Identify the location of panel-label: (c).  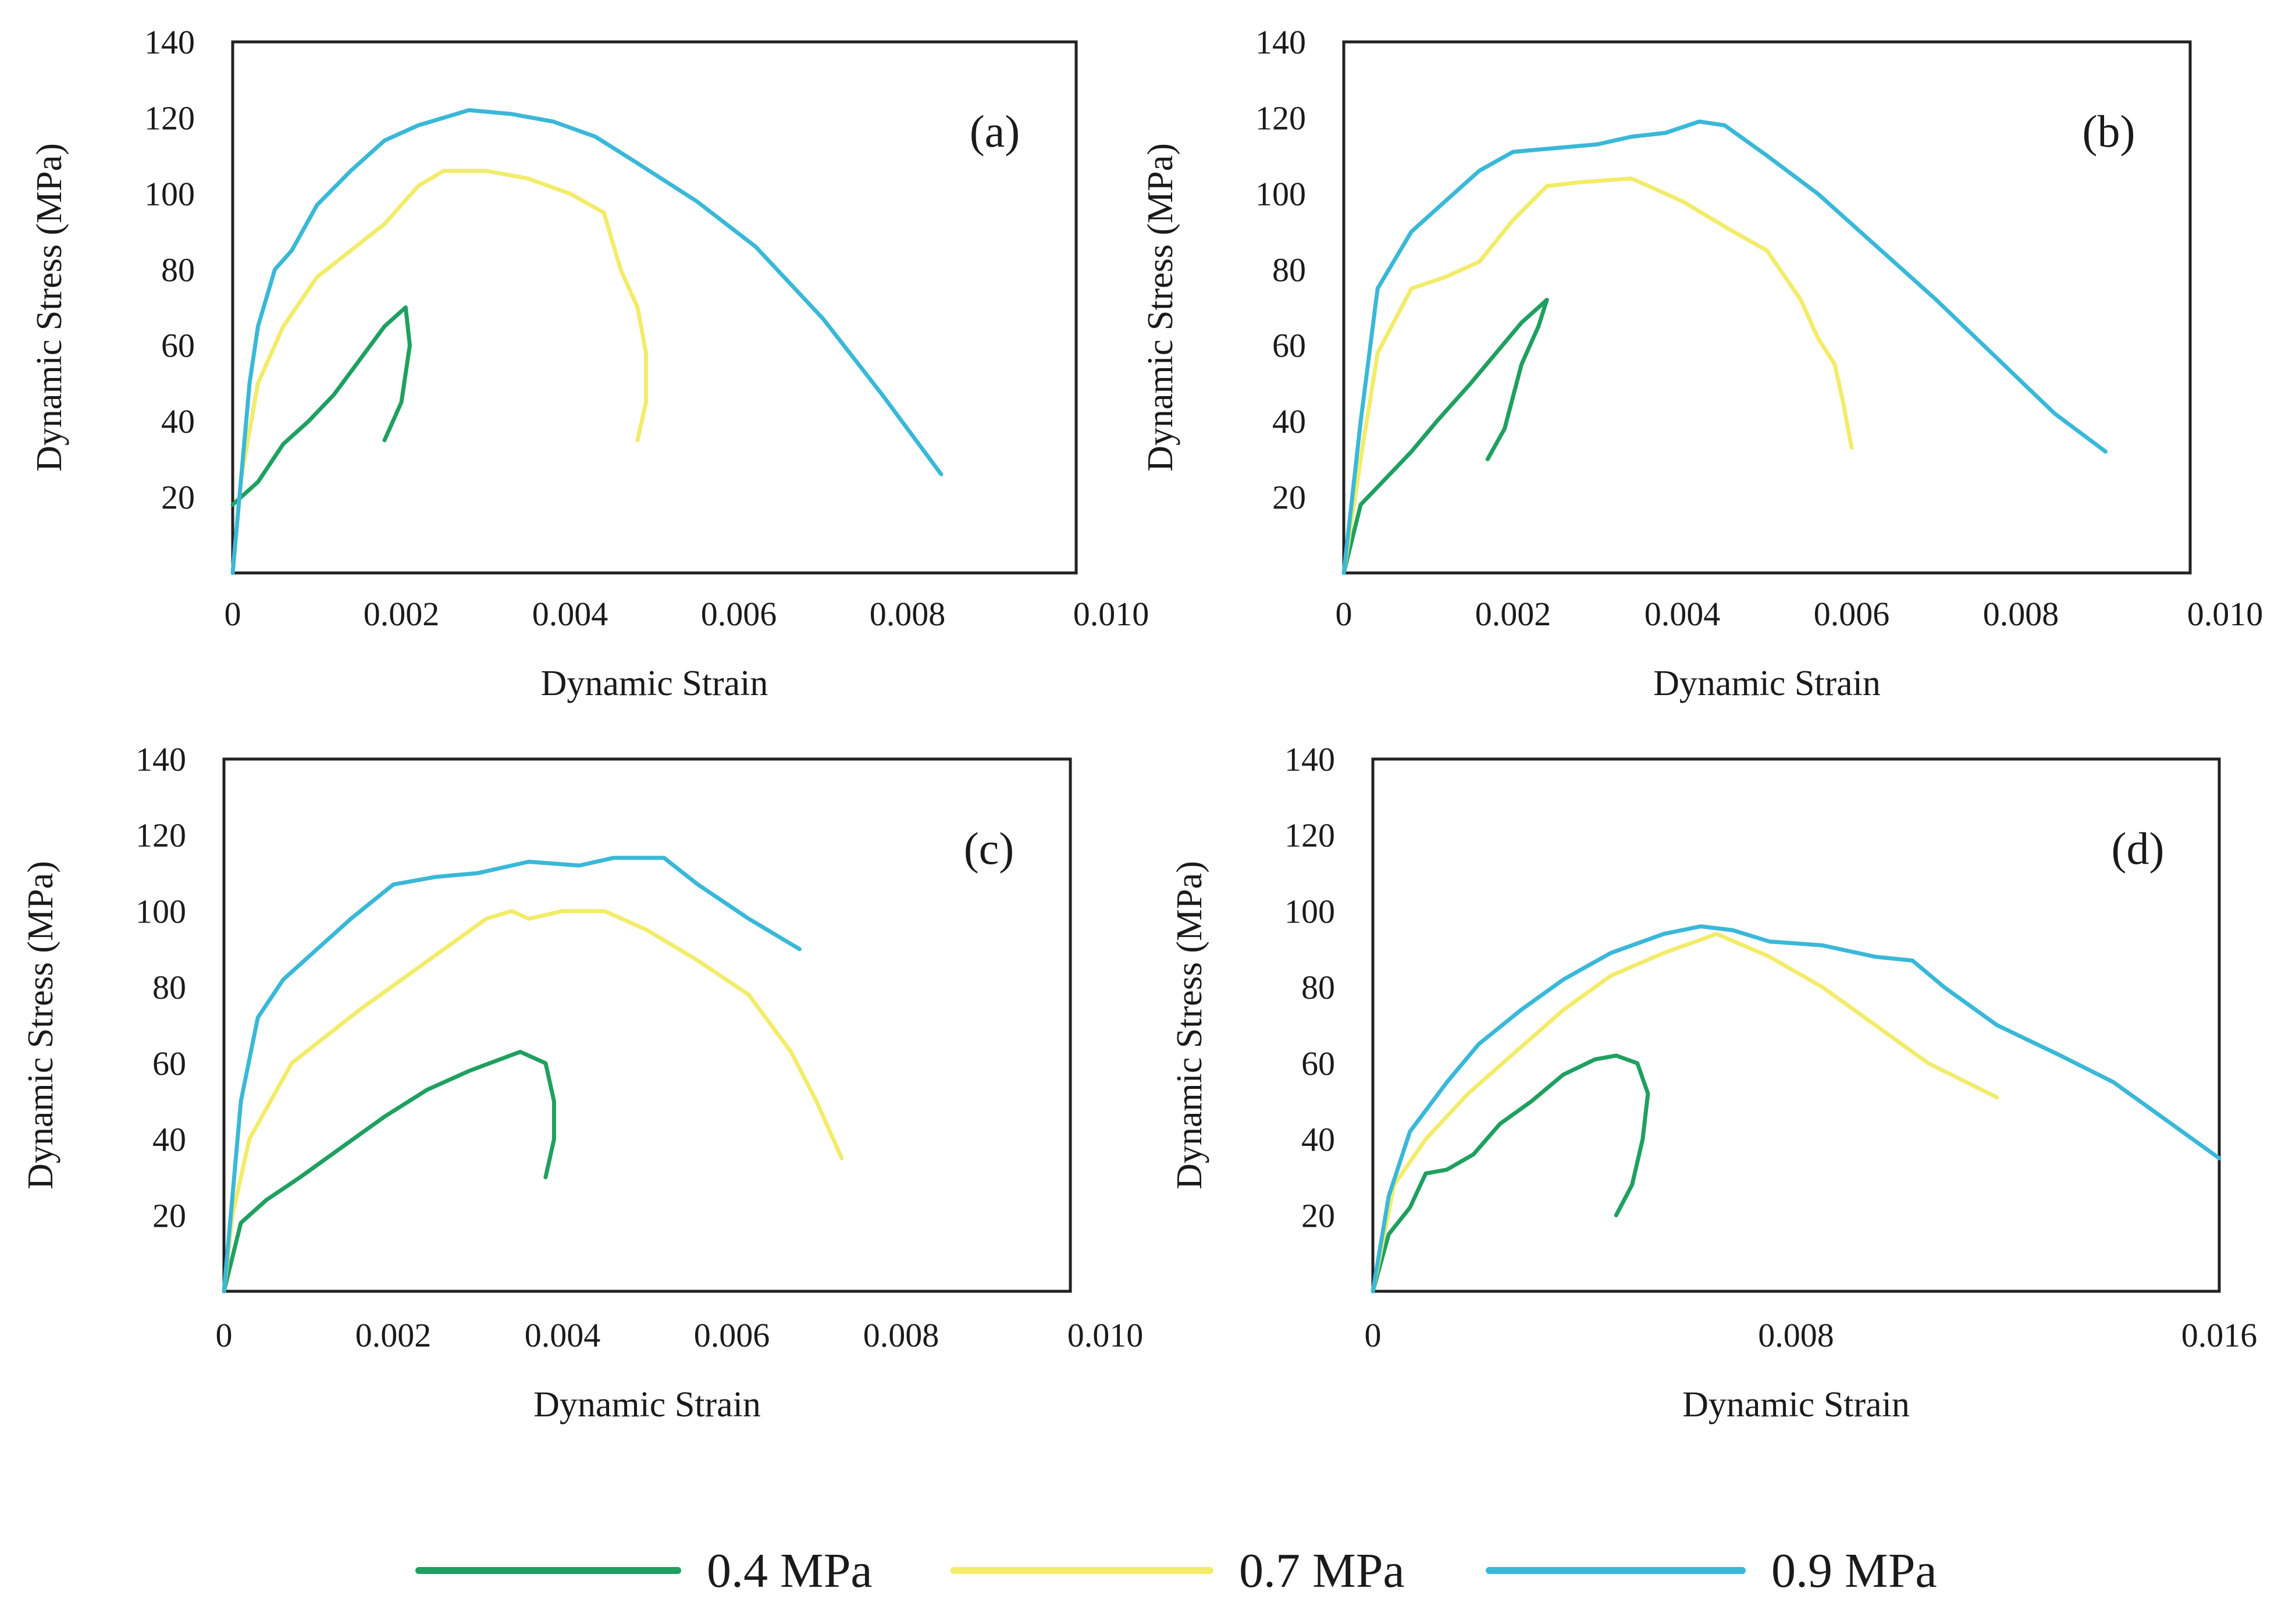
(989, 848).